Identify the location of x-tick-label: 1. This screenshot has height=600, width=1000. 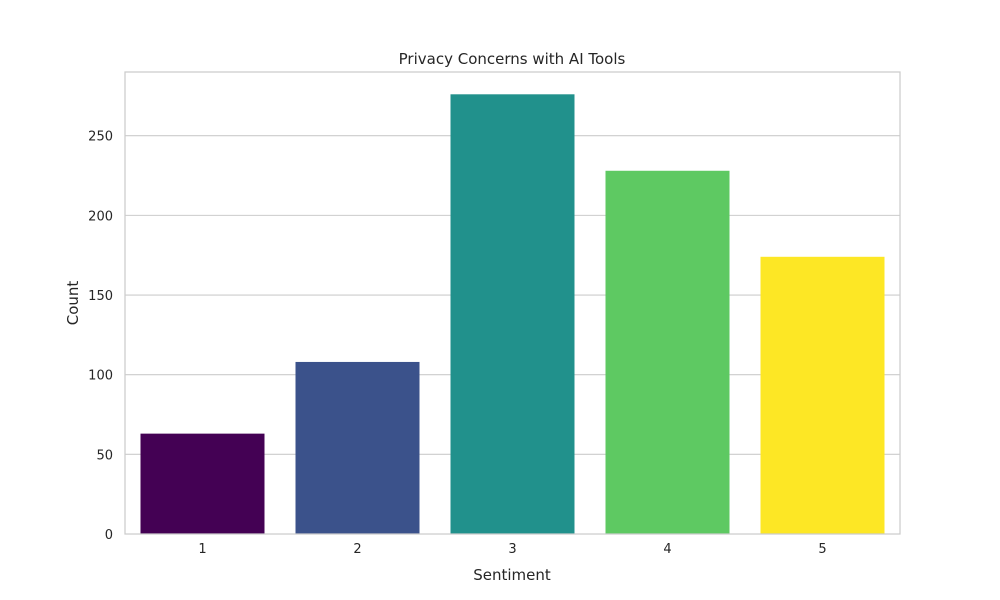
(202, 549).